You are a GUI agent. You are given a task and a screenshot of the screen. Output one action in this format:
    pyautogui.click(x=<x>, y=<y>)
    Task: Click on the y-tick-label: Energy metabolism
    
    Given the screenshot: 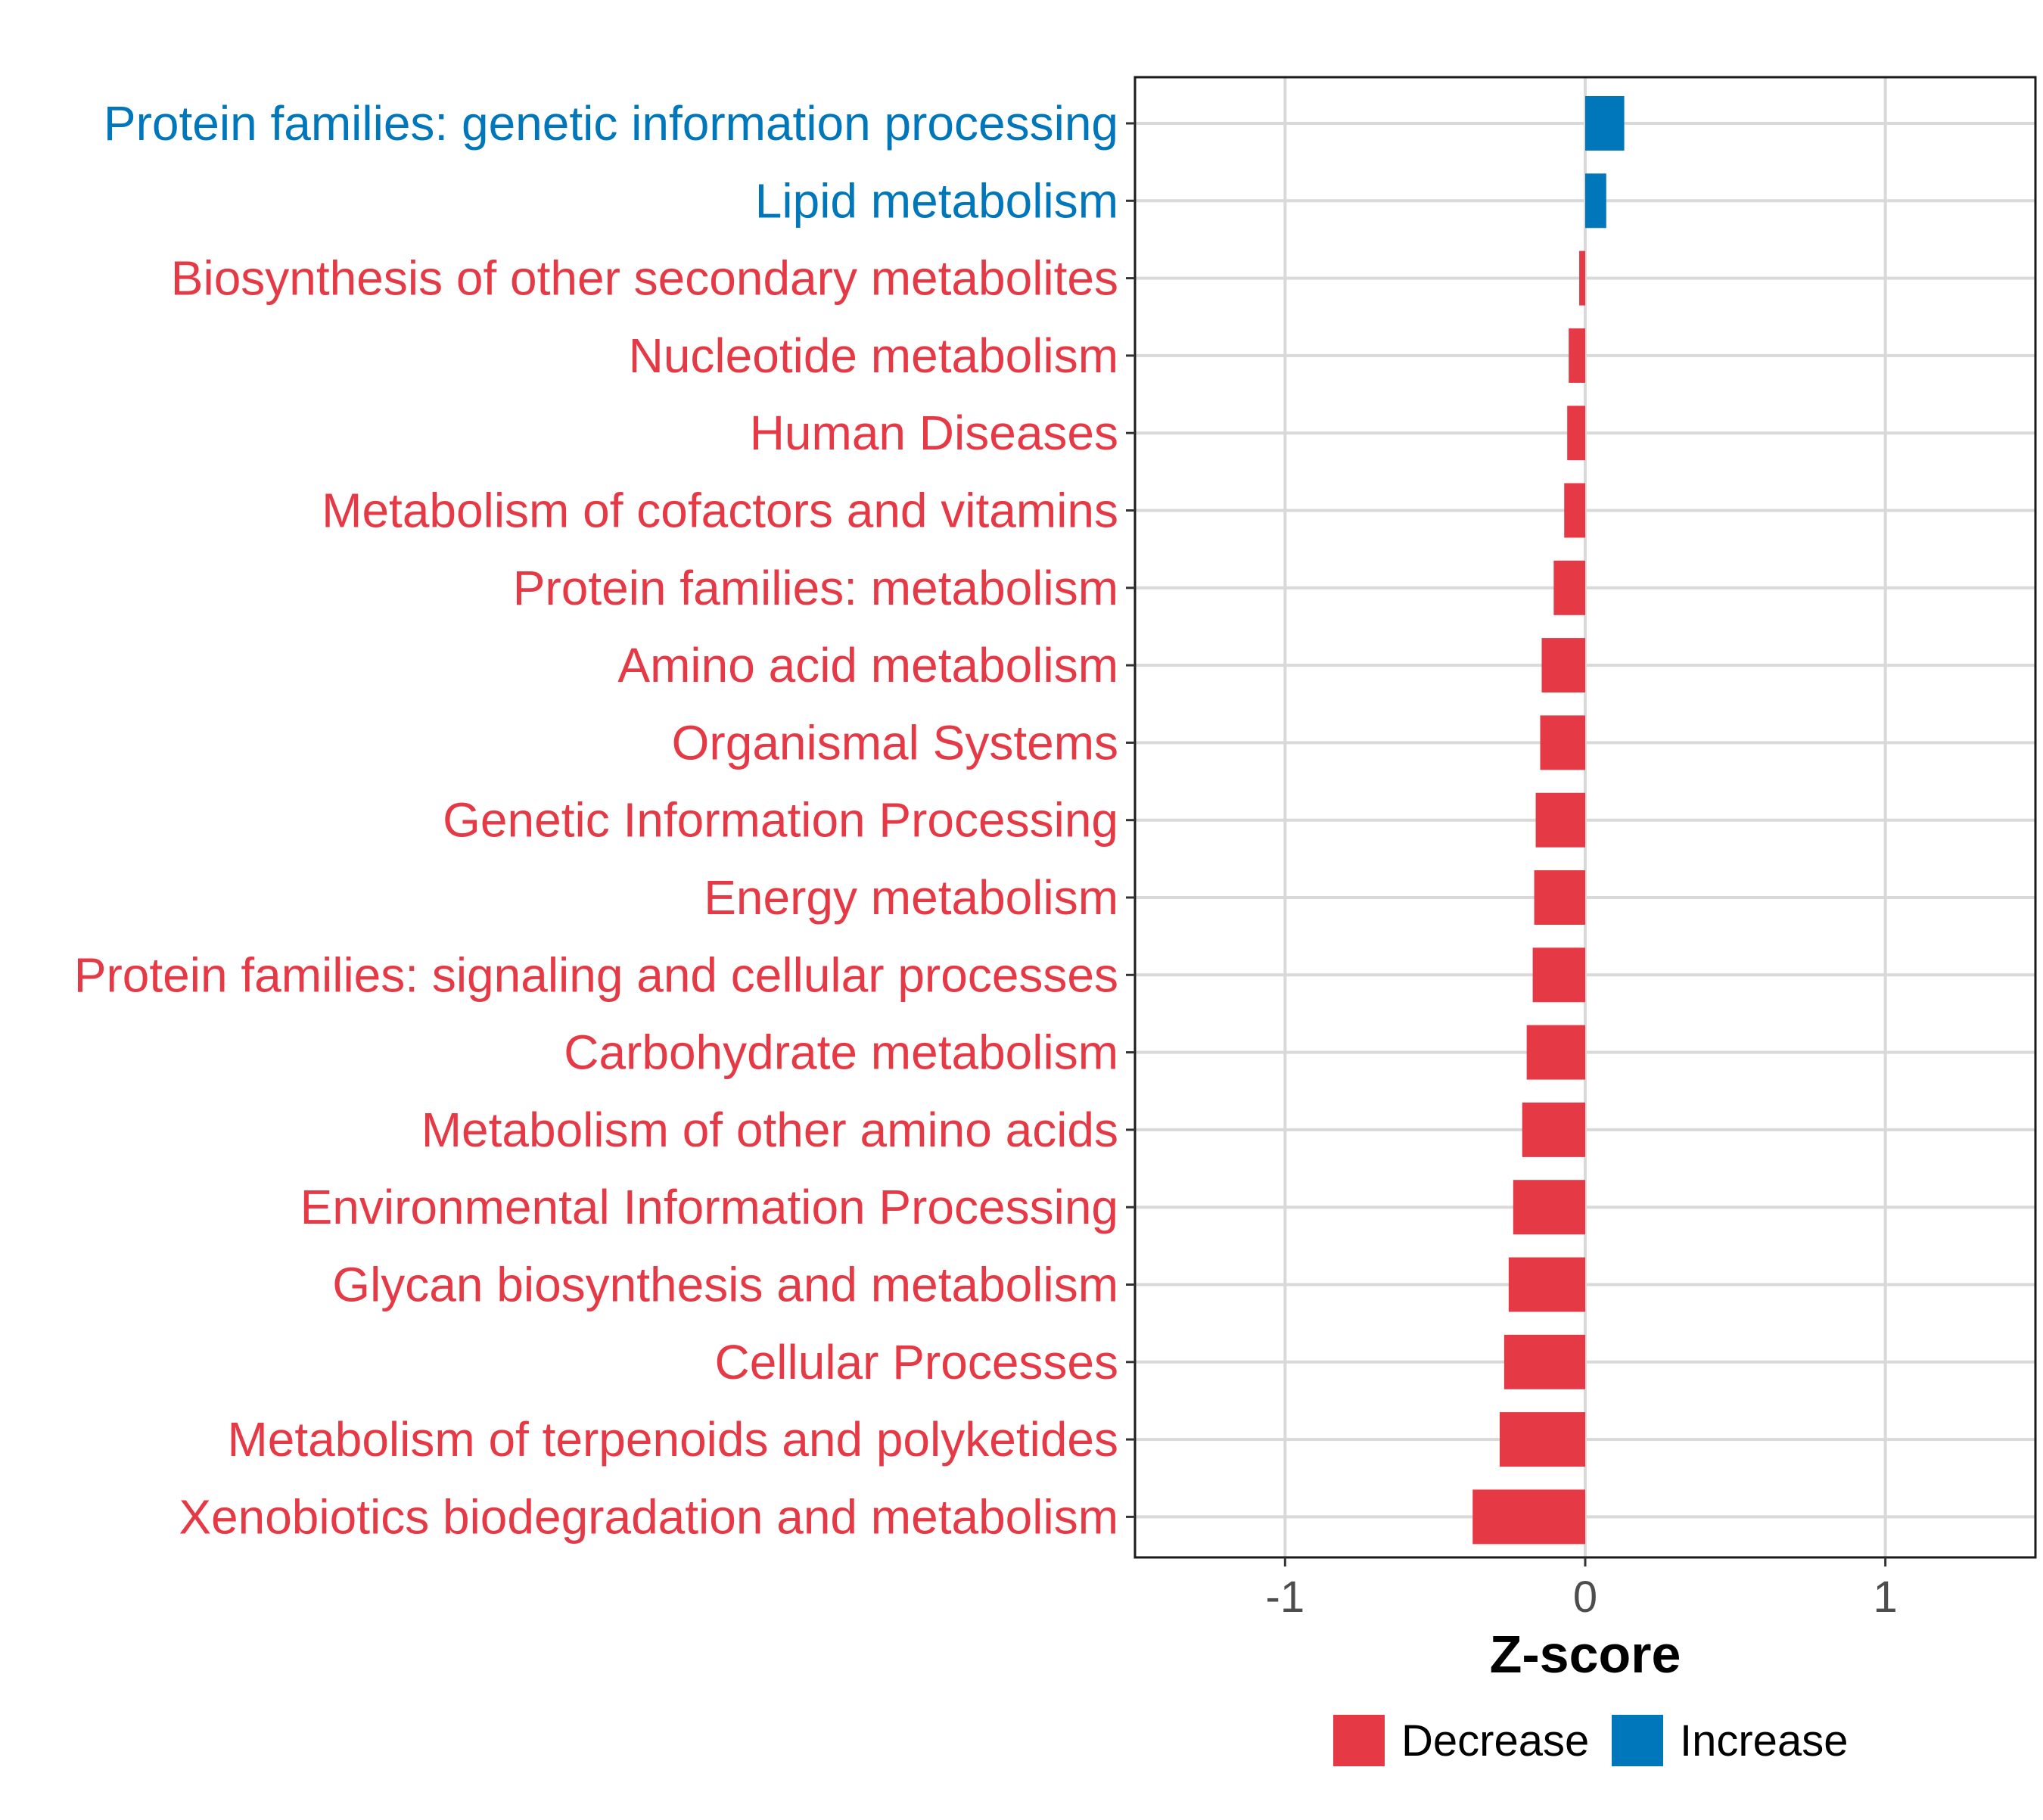 What is the action you would take?
    pyautogui.click(x=911, y=898)
    